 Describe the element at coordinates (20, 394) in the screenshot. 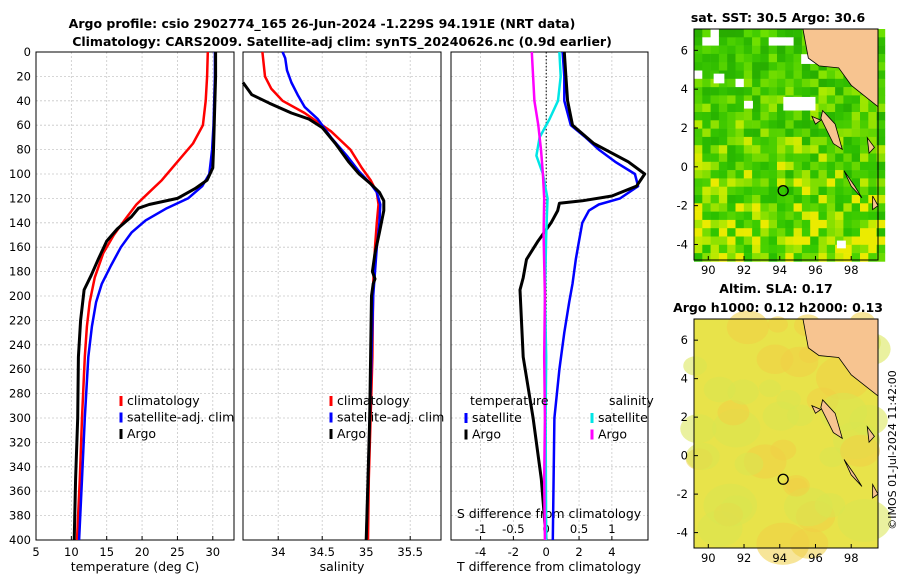

I see `y-tick-label: 280` at that location.